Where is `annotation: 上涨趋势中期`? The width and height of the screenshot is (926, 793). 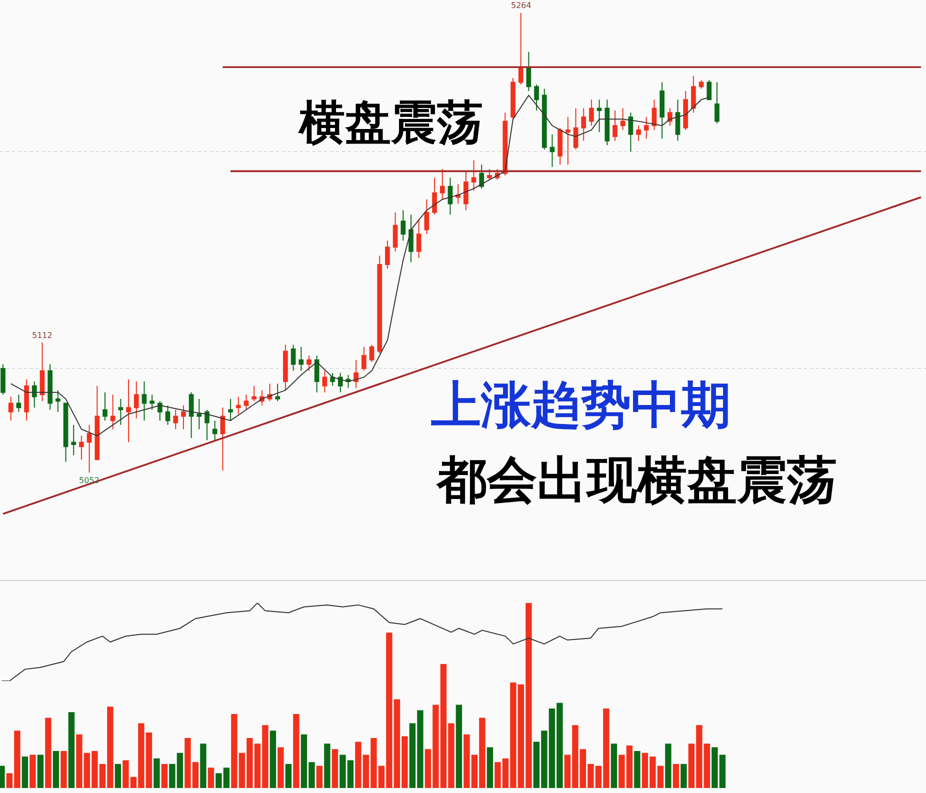 annotation: 上涨趋势中期 is located at coordinates (580, 405).